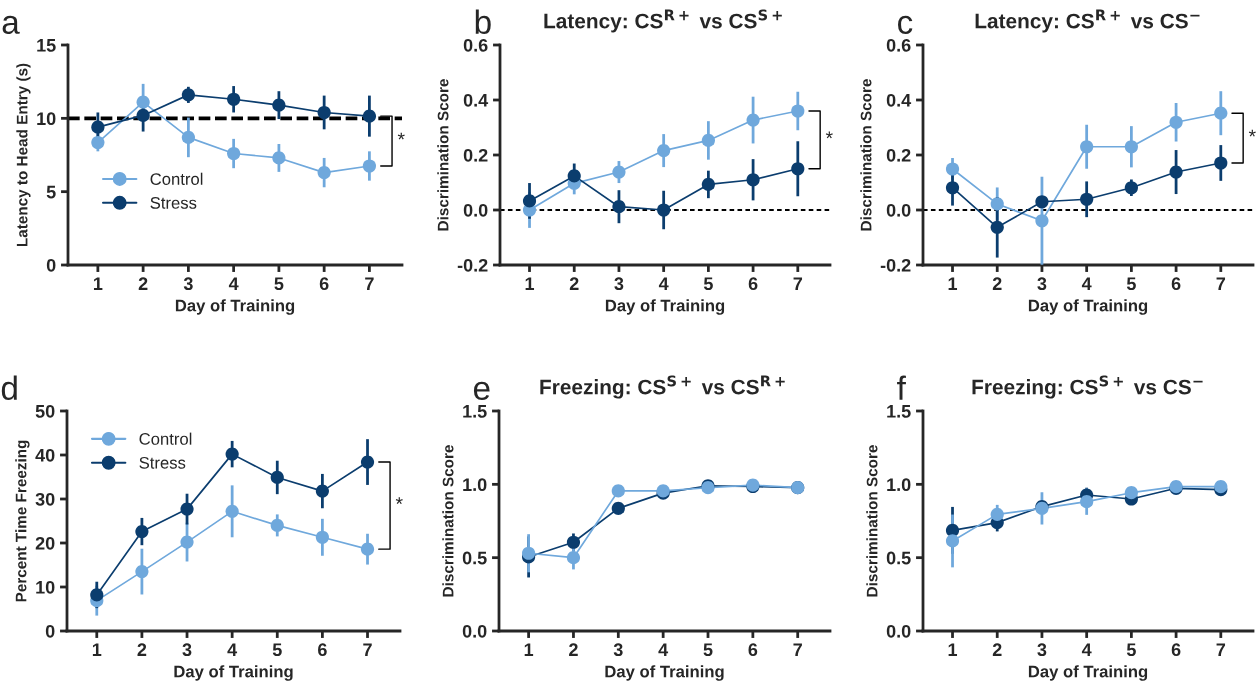 Image resolution: width=1258 pixels, height=691 pixels. Describe the element at coordinates (22, 521) in the screenshot. I see `y-axis-title: Percent Time Freezing` at that location.